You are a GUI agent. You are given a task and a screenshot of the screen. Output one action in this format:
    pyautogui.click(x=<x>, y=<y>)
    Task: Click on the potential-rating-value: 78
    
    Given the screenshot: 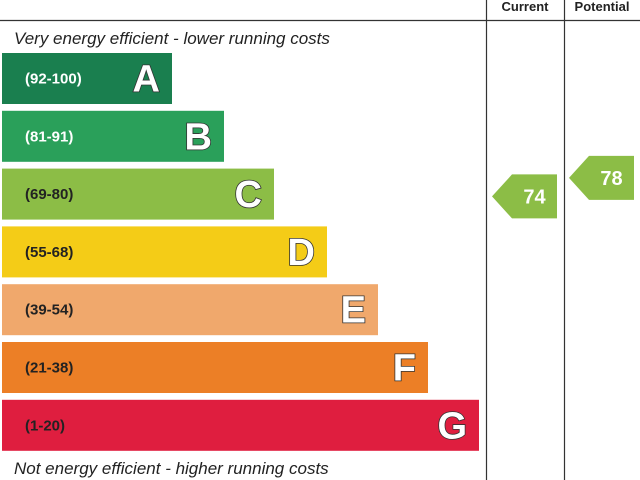 What is the action you would take?
    pyautogui.click(x=611, y=179)
    